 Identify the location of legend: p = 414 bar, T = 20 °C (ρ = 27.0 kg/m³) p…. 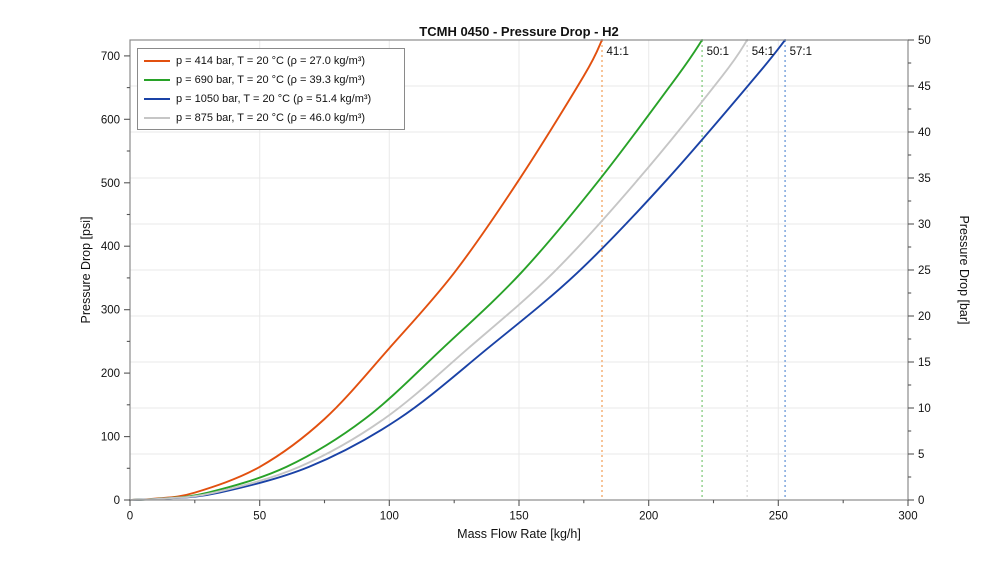
(271, 89).